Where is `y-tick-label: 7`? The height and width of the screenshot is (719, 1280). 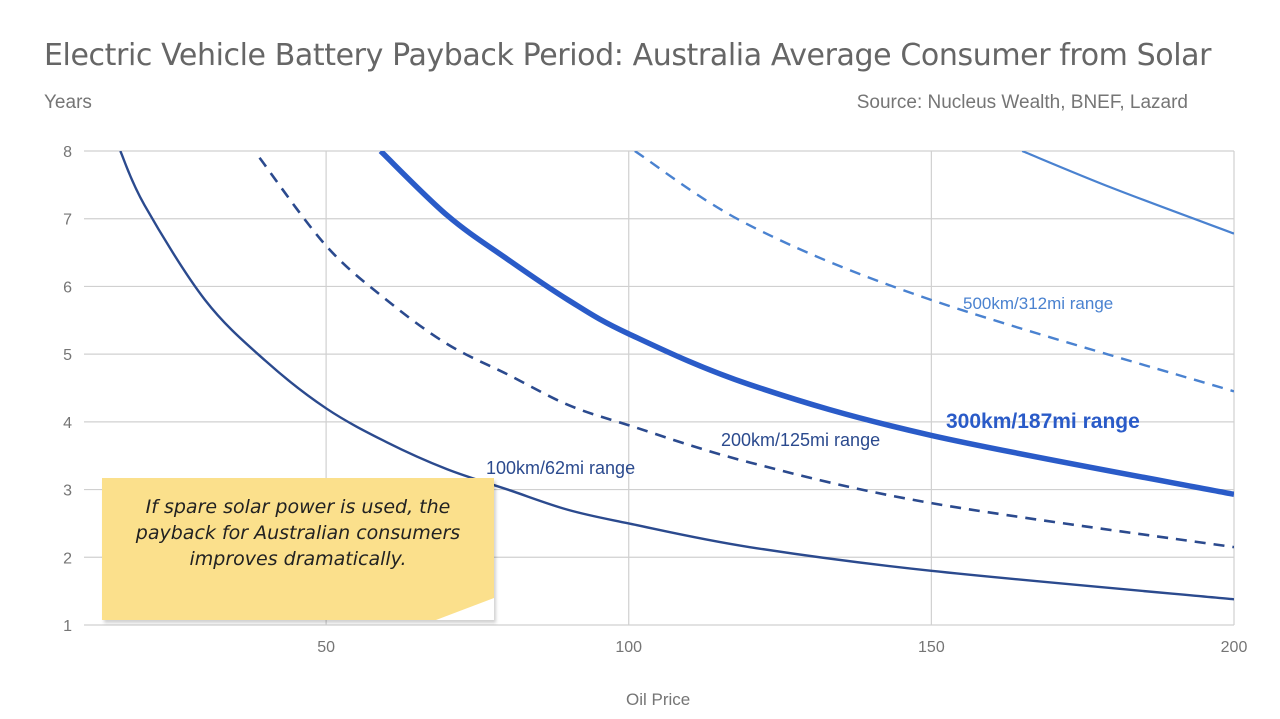
y-tick-label: 7 is located at coordinates (67, 220).